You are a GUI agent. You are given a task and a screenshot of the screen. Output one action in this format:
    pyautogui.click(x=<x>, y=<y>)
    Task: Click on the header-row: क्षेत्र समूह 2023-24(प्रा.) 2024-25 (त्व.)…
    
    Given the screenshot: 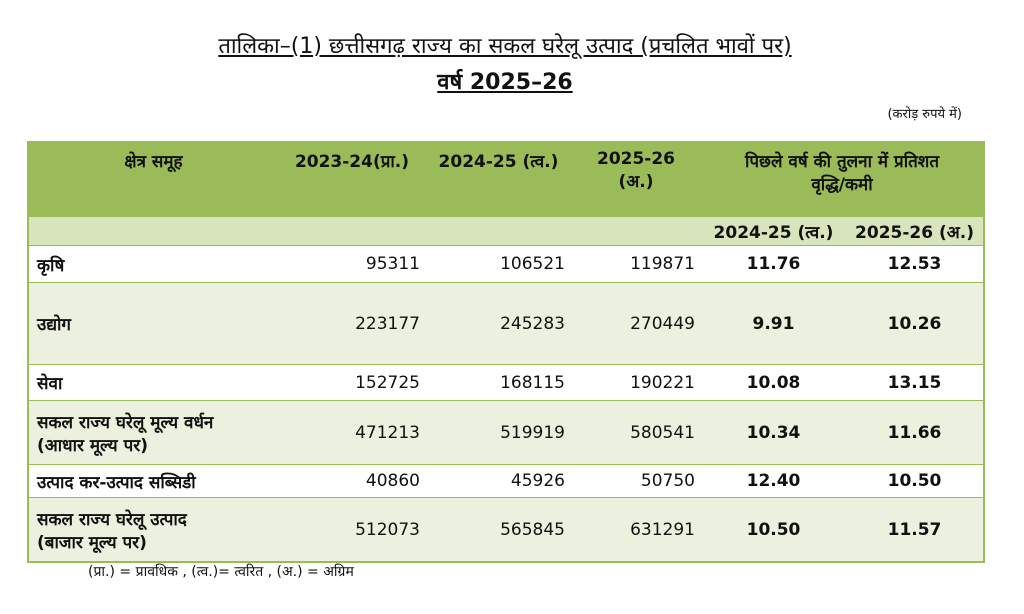 What is the action you would take?
    pyautogui.click(x=506, y=179)
    